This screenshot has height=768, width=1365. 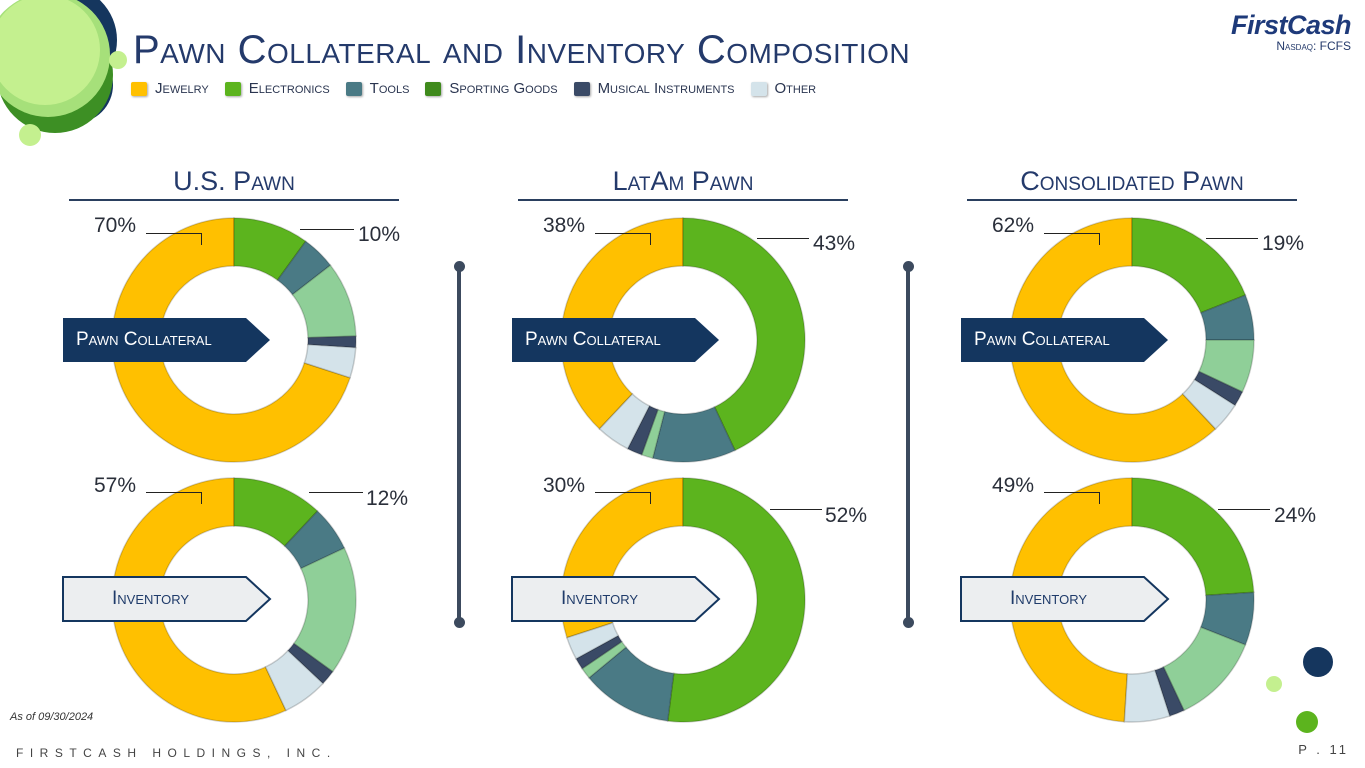 I want to click on data-label-jewelry: 57%, so click(x=115, y=485).